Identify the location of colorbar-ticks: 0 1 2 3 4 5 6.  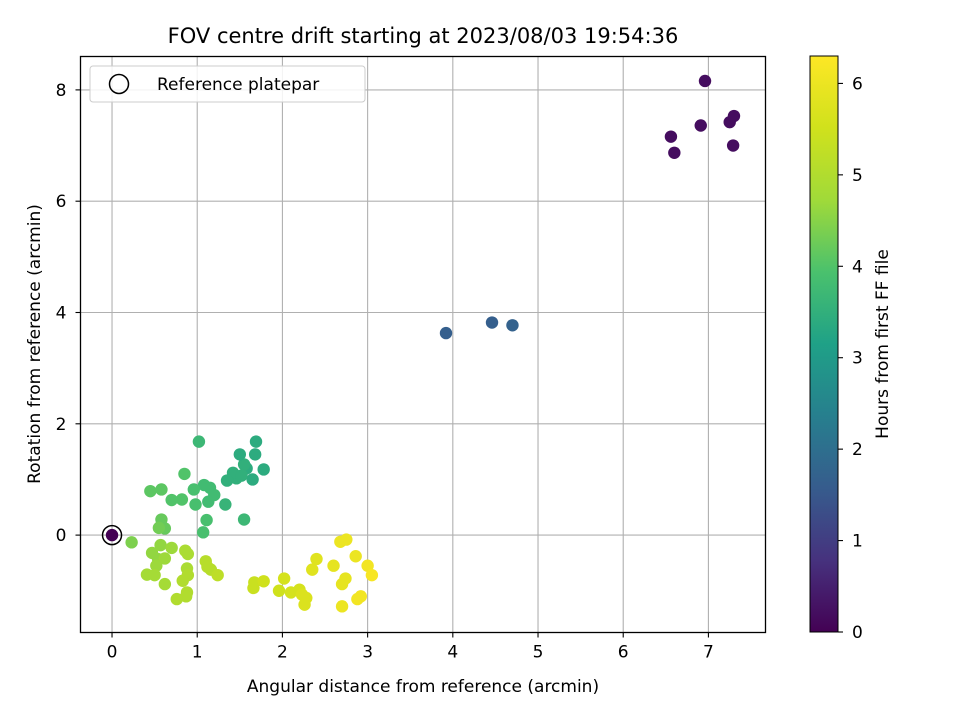
(850, 358).